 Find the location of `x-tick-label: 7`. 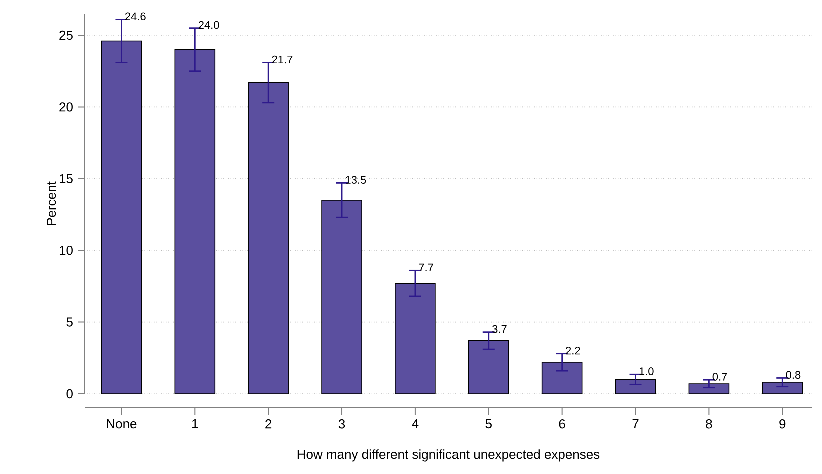

x-tick-label: 7 is located at coordinates (635, 424).